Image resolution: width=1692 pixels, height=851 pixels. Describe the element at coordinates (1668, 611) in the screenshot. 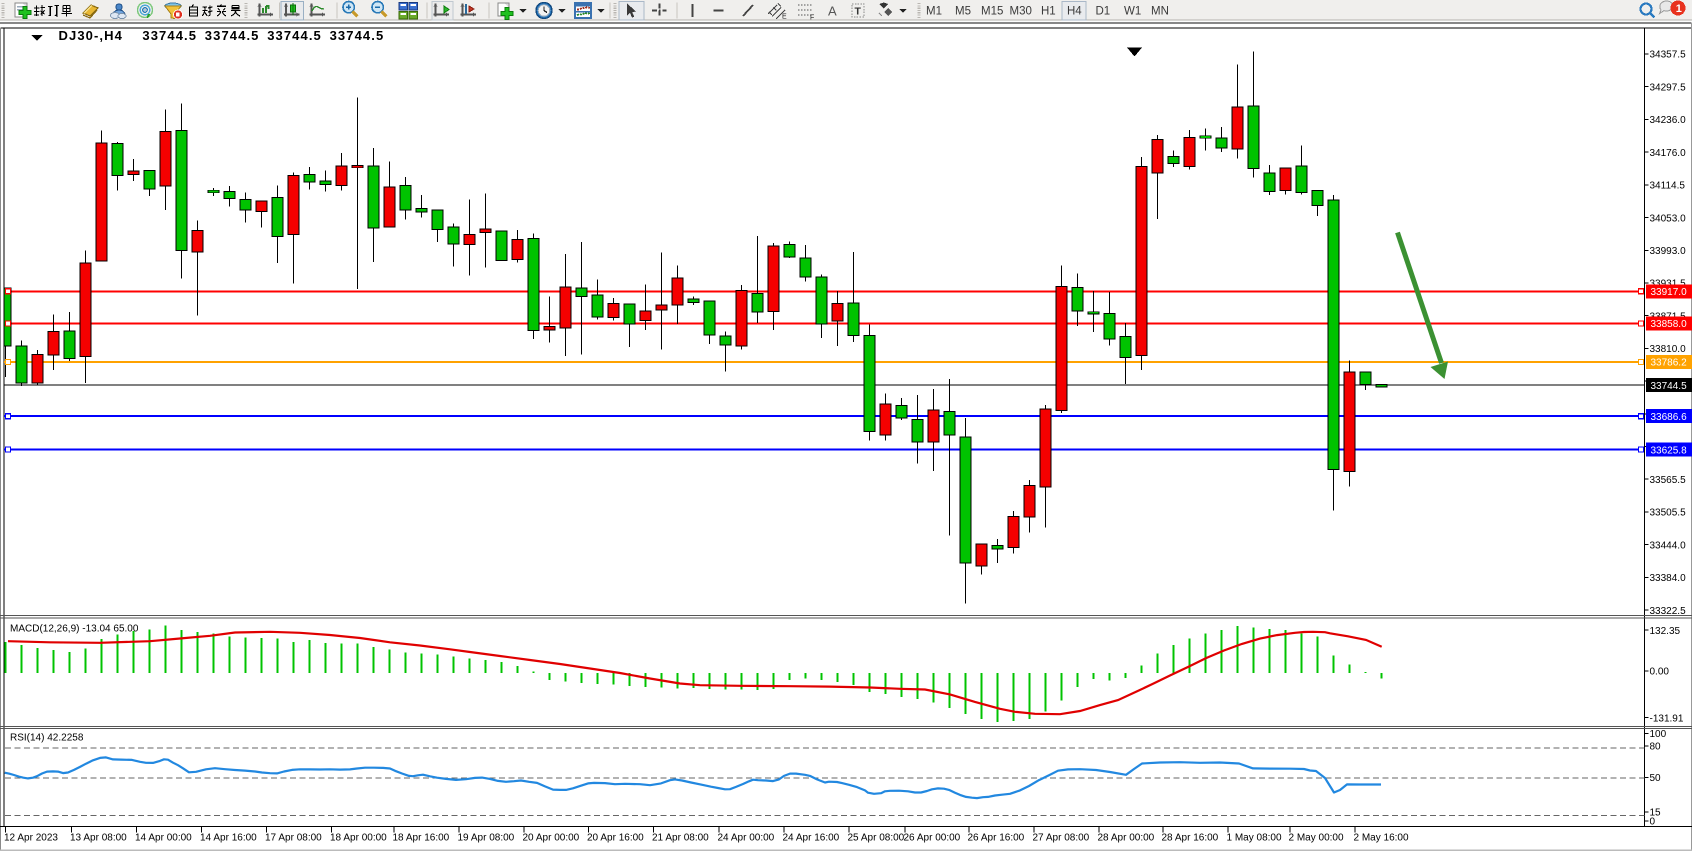

I see `svg-text: 33322.5` at that location.